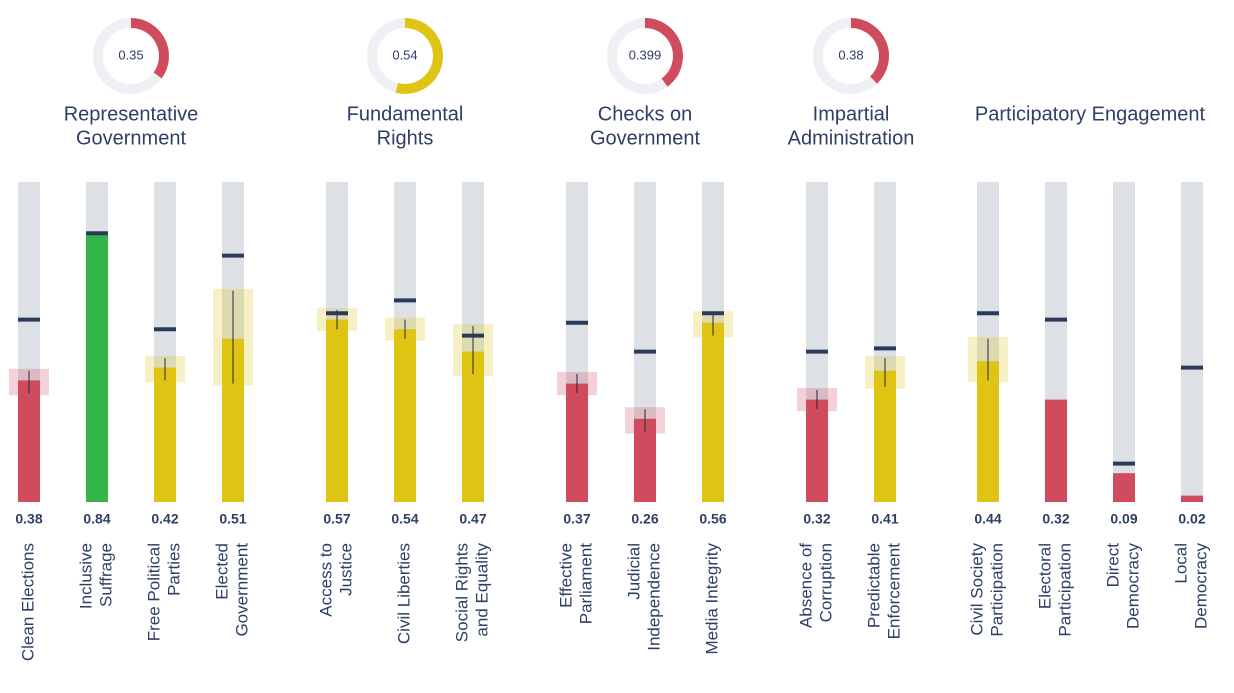 This screenshot has width=1234, height=693. I want to click on category-label: Access to, so click(325, 580).